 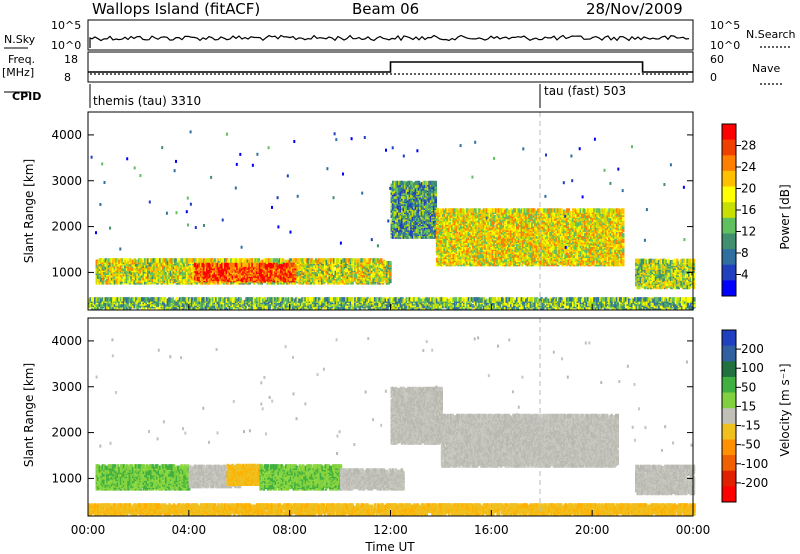 What do you see at coordinates (66, 25) in the screenshot?
I see `nsky-tick-top: 10^5` at bounding box center [66, 25].